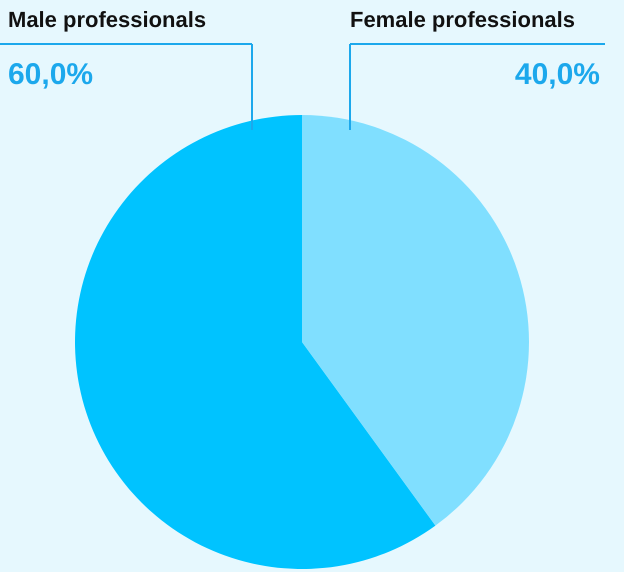 Image resolution: width=624 pixels, height=572 pixels. What do you see at coordinates (107, 19) in the screenshot?
I see `slice-label: Male professionals` at bounding box center [107, 19].